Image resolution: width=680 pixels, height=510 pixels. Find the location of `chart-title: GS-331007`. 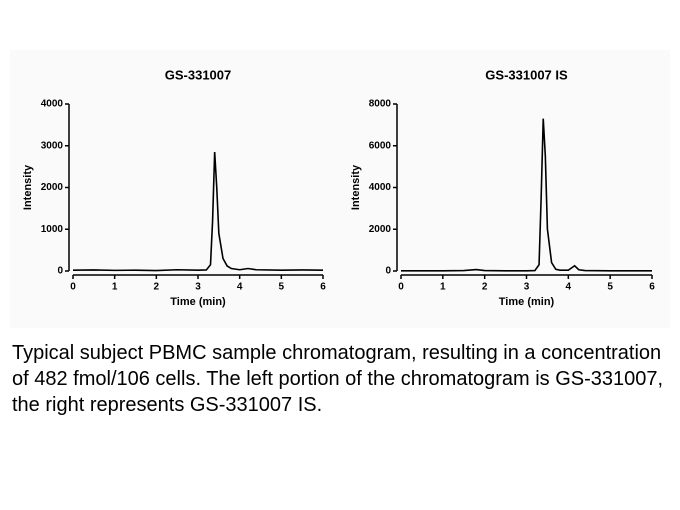

chart-title: GS-331007 is located at coordinates (198, 74).